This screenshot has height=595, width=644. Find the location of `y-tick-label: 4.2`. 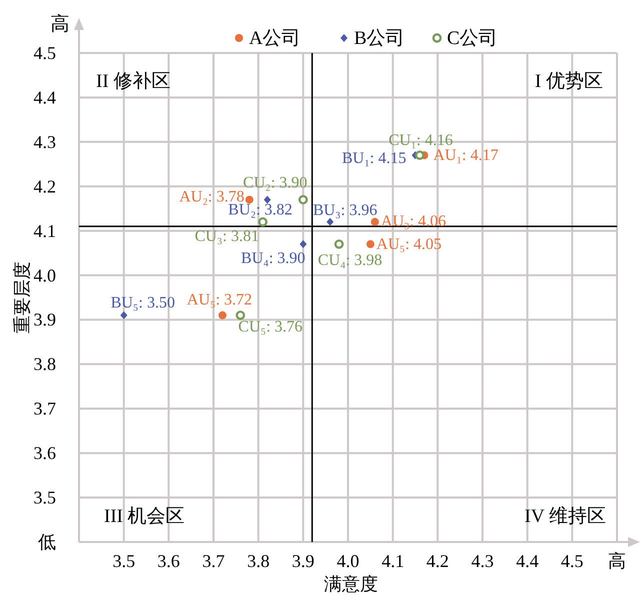

y-tick-label: 4.2 is located at coordinates (45, 186).